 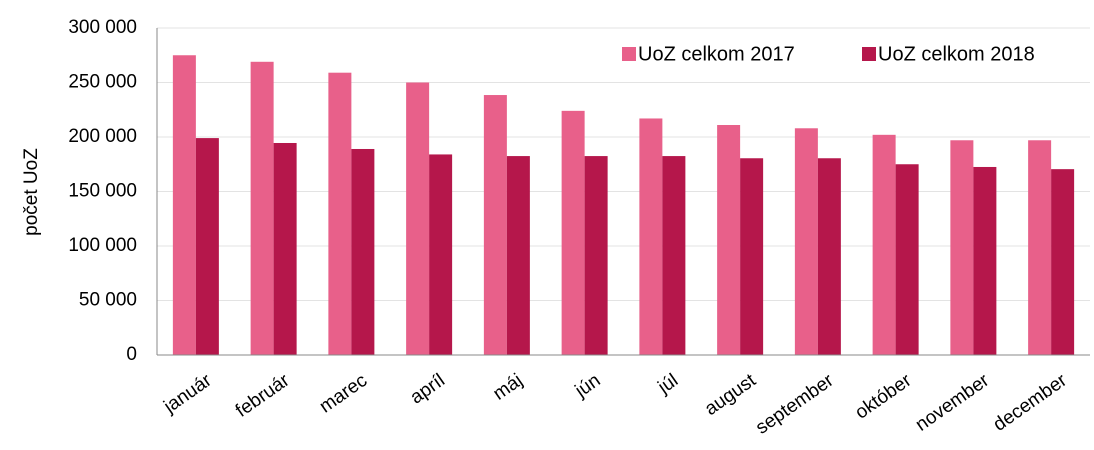 What do you see at coordinates (131, 354) in the screenshot?
I see `y-tick-label: 0` at bounding box center [131, 354].